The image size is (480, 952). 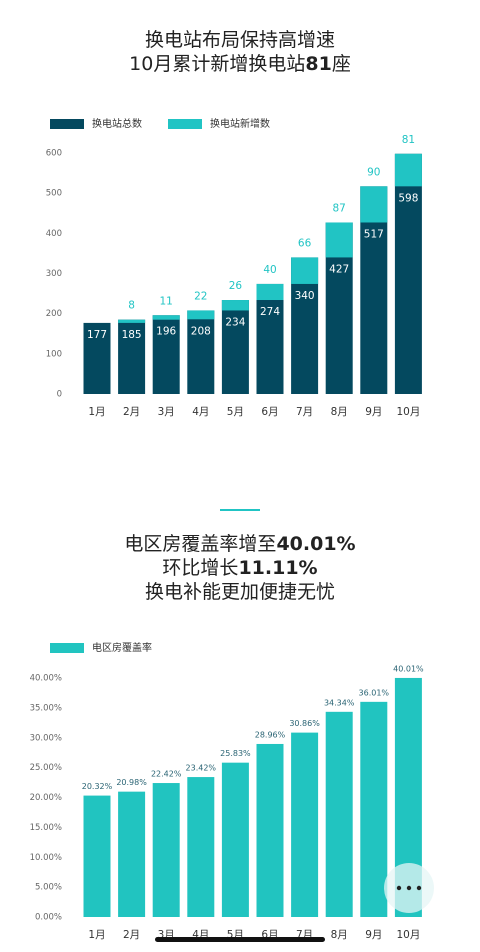 I want to click on chart-title: 环比增长11.11%, so click(x=239, y=568).